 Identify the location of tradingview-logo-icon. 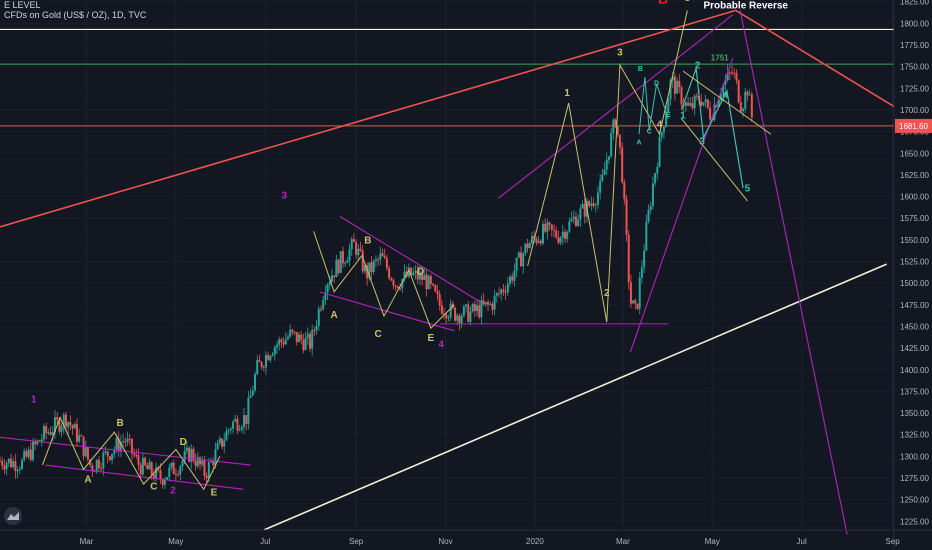
(13, 516).